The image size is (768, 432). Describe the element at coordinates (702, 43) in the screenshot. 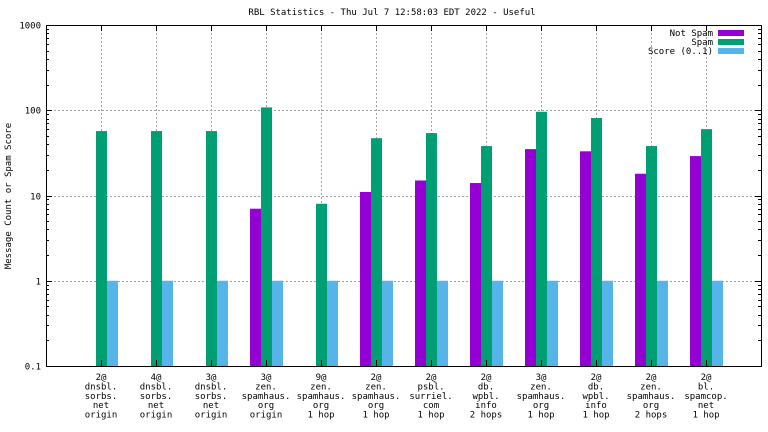

I see `legend-label: Spam` at that location.